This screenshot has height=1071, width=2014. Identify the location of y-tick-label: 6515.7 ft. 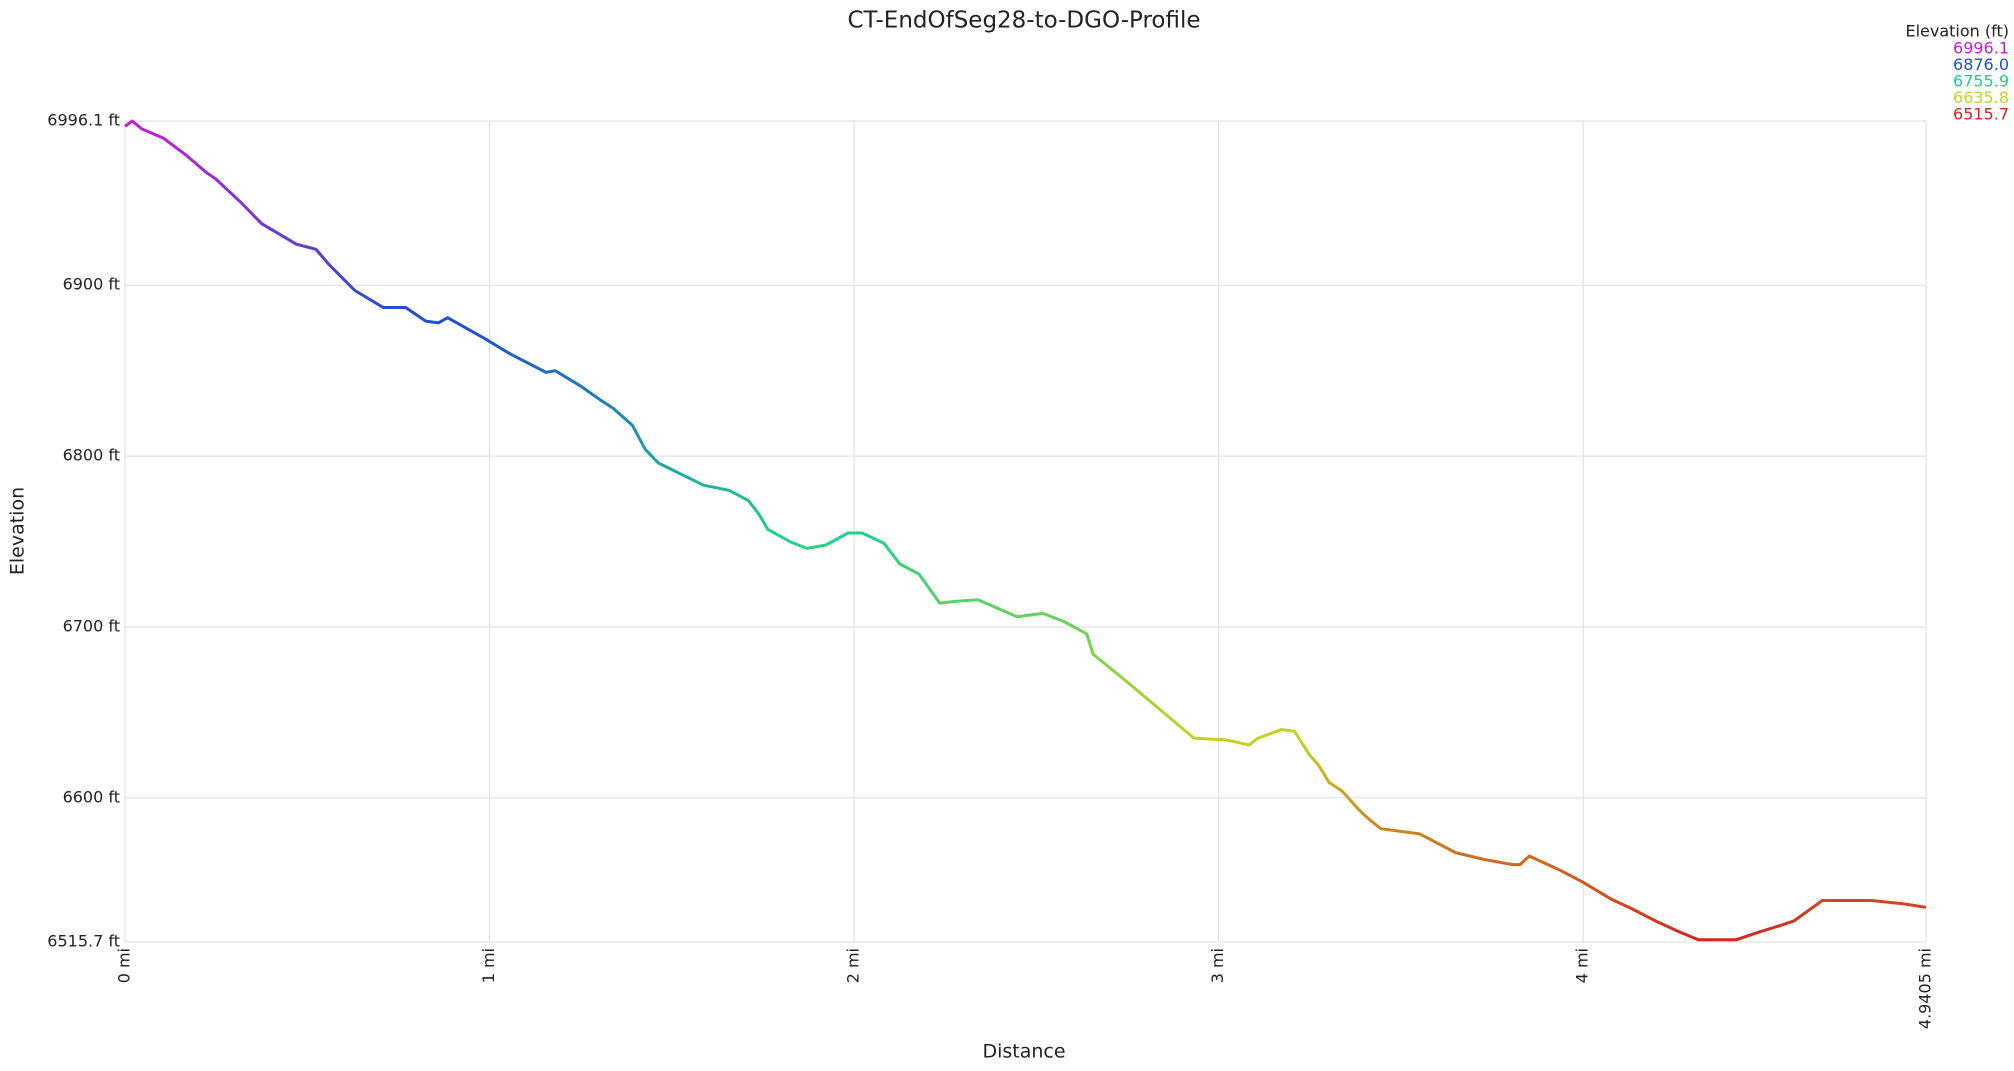
(83, 941).